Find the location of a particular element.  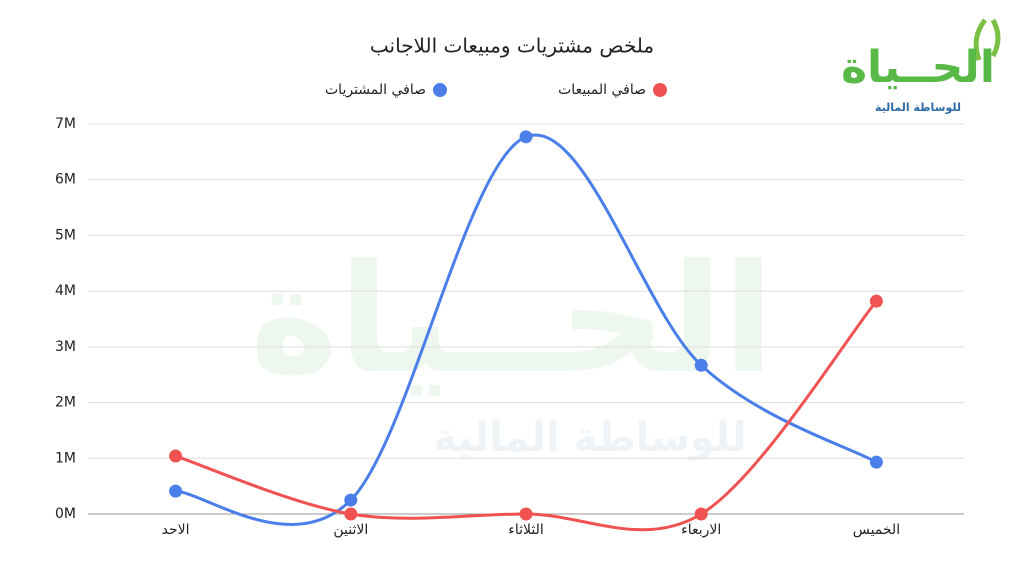

logo-name: الحــياة is located at coordinates (918, 67).